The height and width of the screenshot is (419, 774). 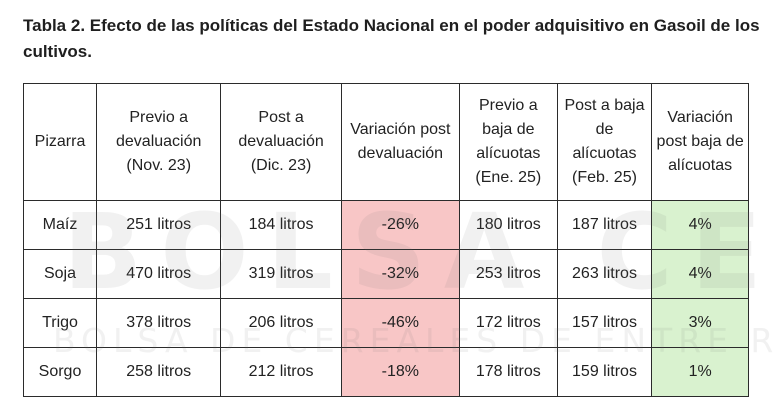 What do you see at coordinates (158, 142) in the screenshot?
I see `header-previo-devaluacion: Previo a devaluación (Nov. 23)` at bounding box center [158, 142].